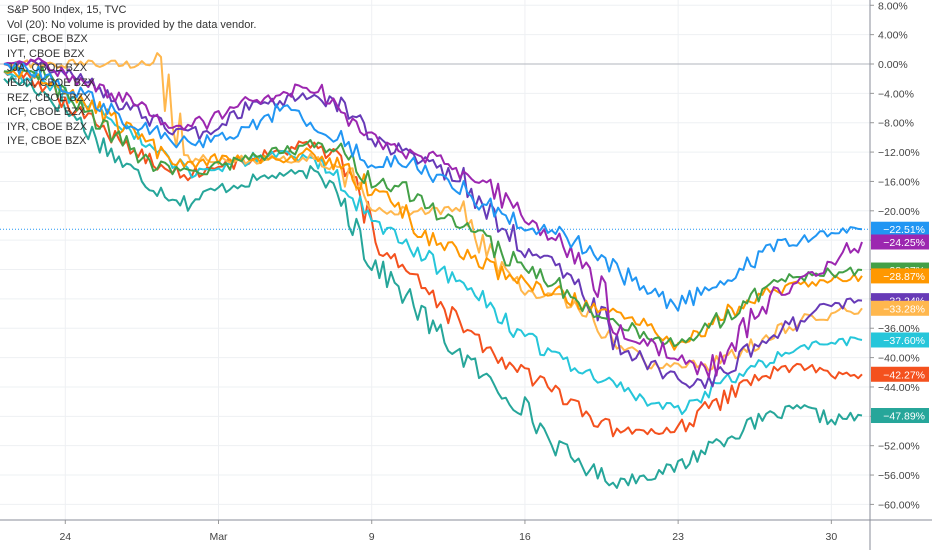  Describe the element at coordinates (67, 10) in the screenshot. I see `chart-title: S&P 500 Index, 15, TVC` at that location.